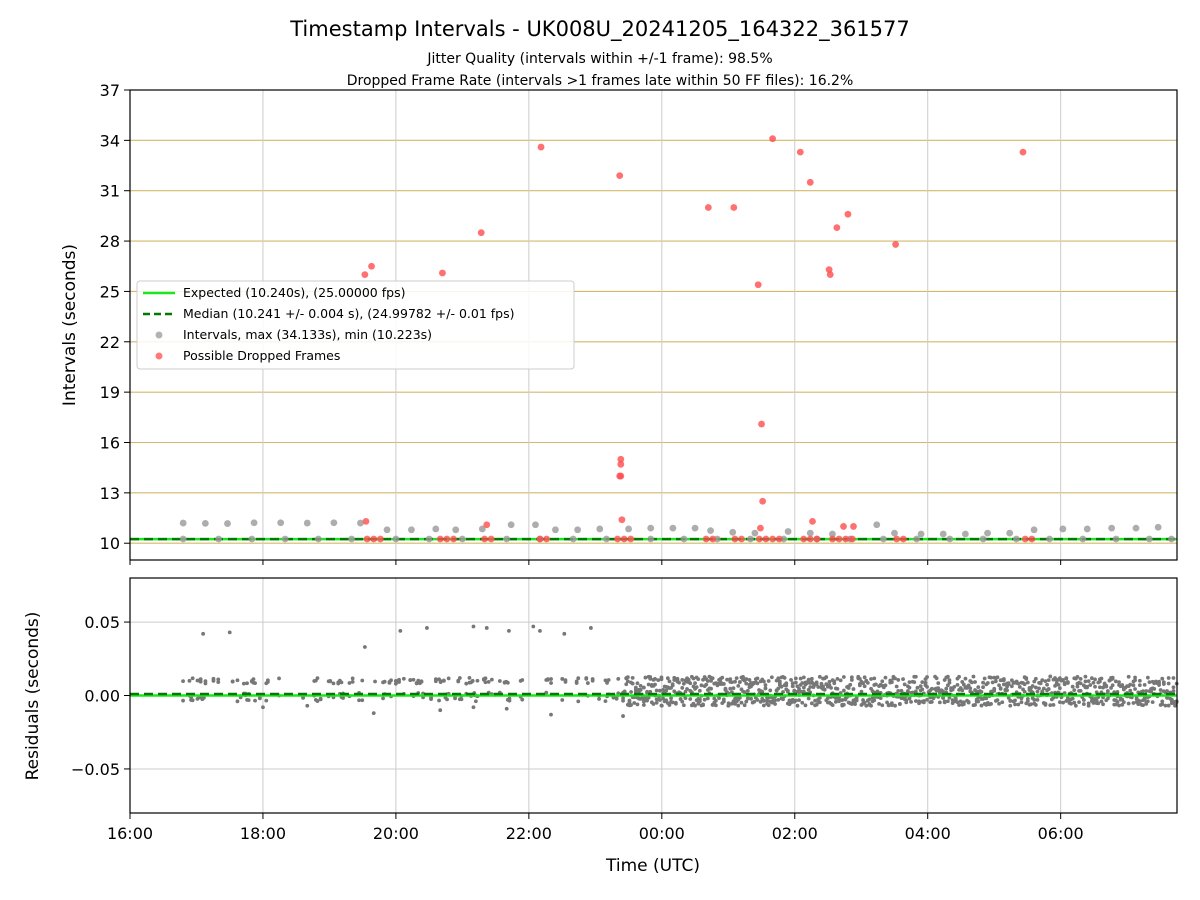 This screenshot has height=900, width=1200. I want to click on intervals-y-tick-label: 13, so click(110, 493).